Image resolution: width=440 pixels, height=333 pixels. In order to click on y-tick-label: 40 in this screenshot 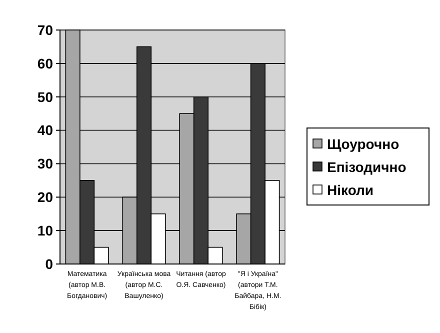, I will do `click(45, 130)`.